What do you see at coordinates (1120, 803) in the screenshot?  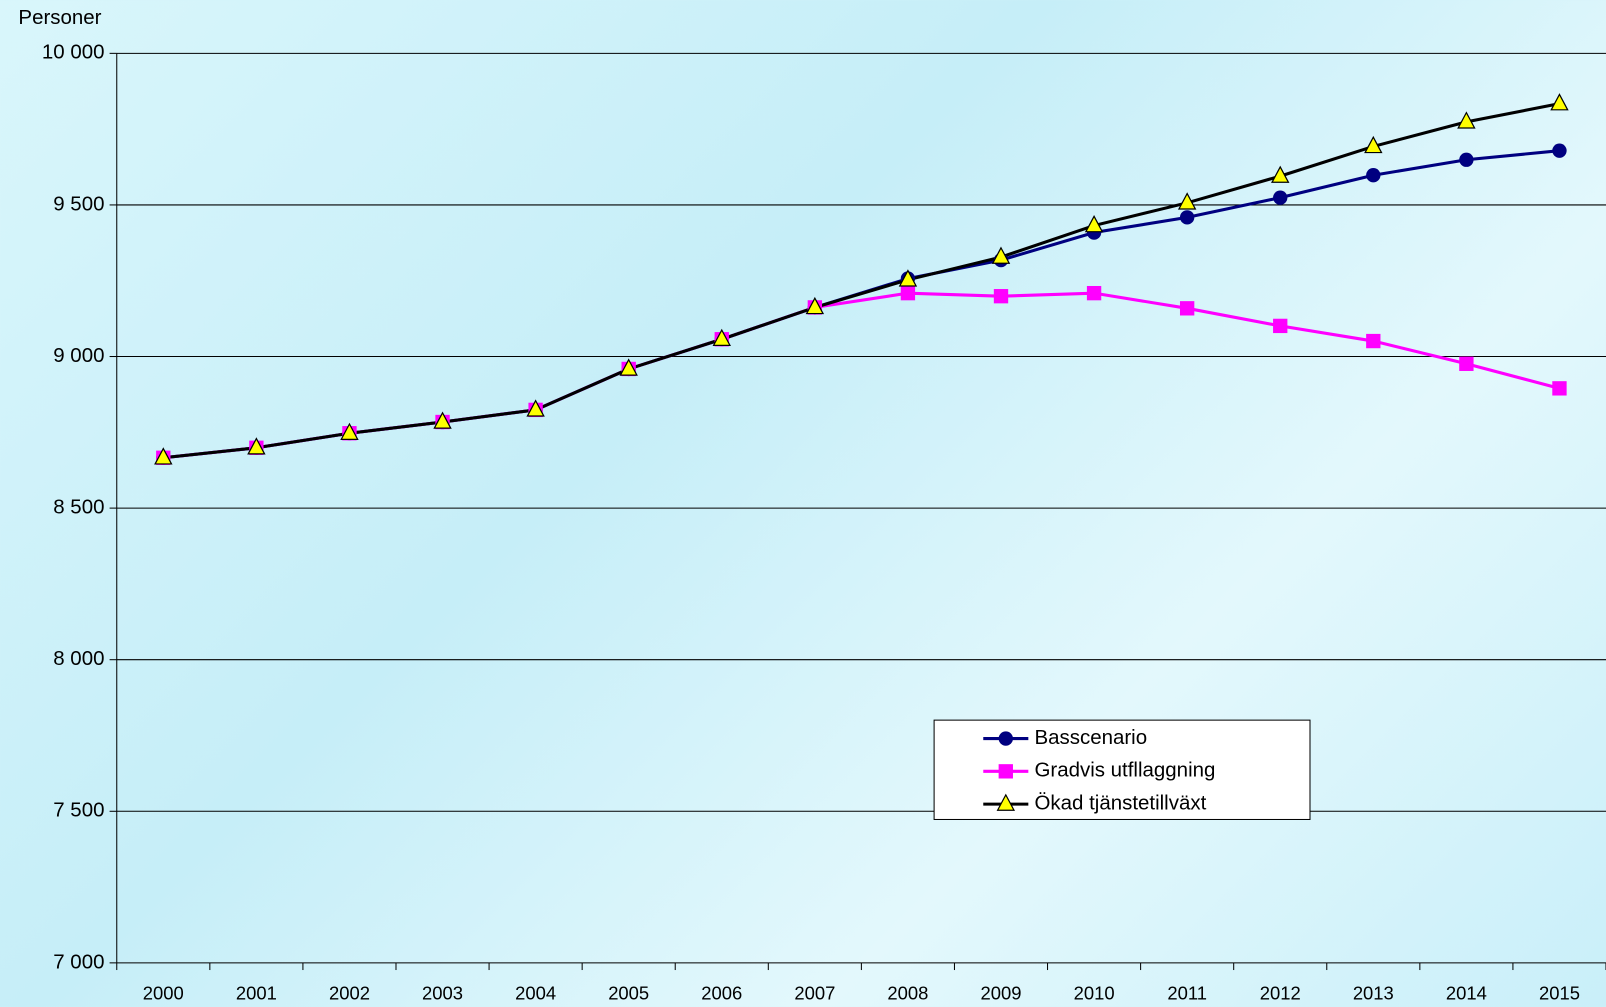 I see `legend-label: Ökad tjänstetillväxt` at bounding box center [1120, 803].